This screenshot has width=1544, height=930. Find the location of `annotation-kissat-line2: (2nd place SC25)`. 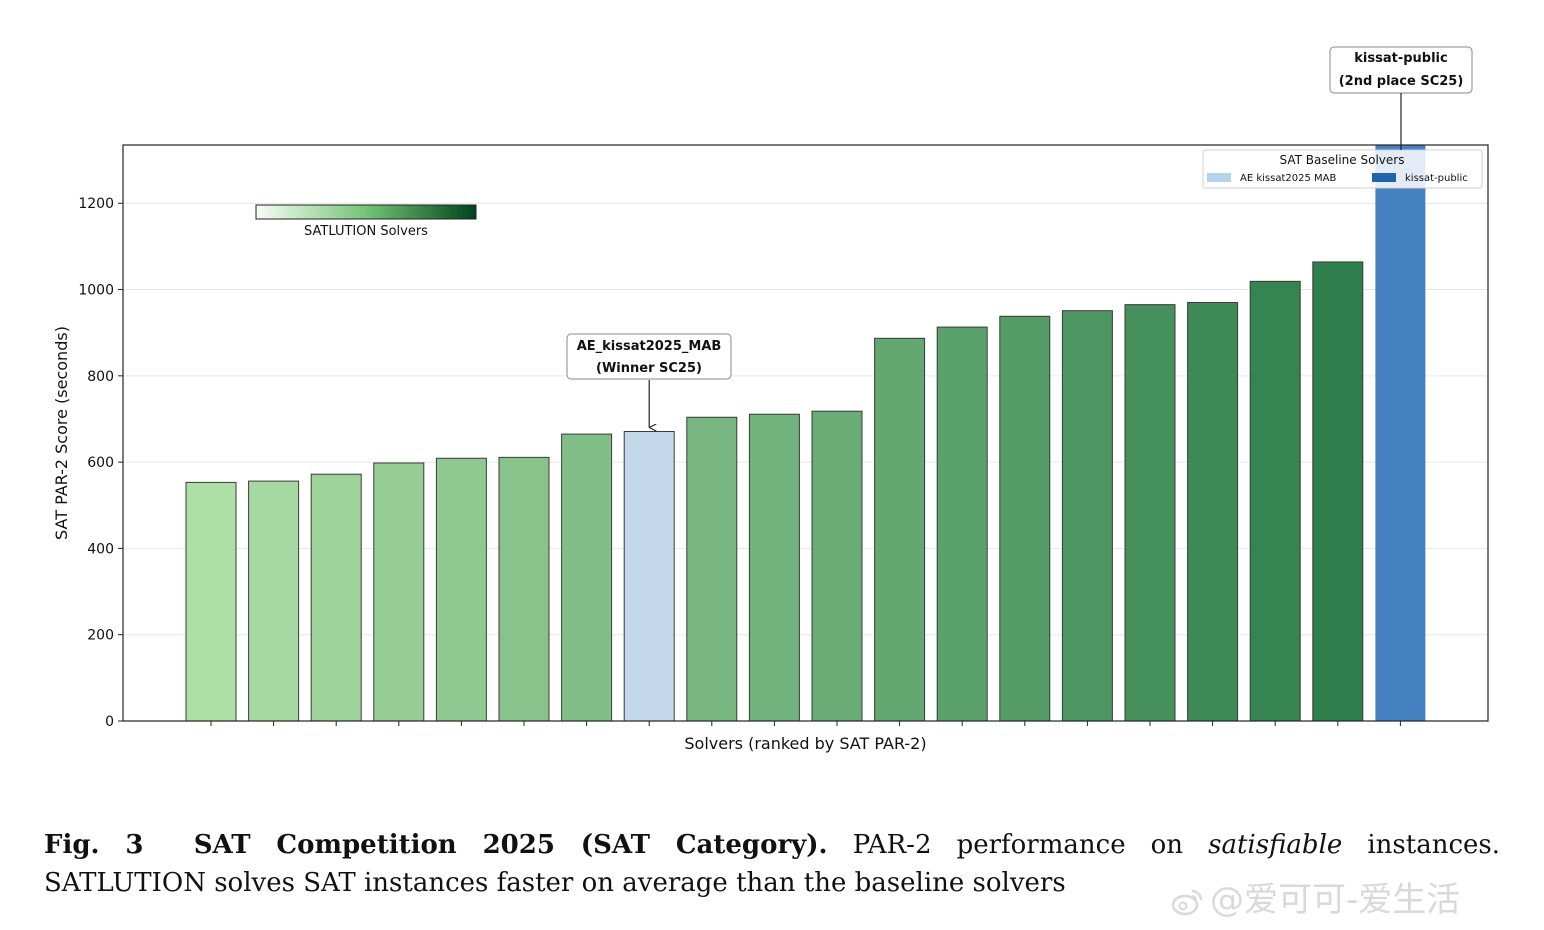

annotation-kissat-line2: (2nd place SC25) is located at coordinates (1401, 81).